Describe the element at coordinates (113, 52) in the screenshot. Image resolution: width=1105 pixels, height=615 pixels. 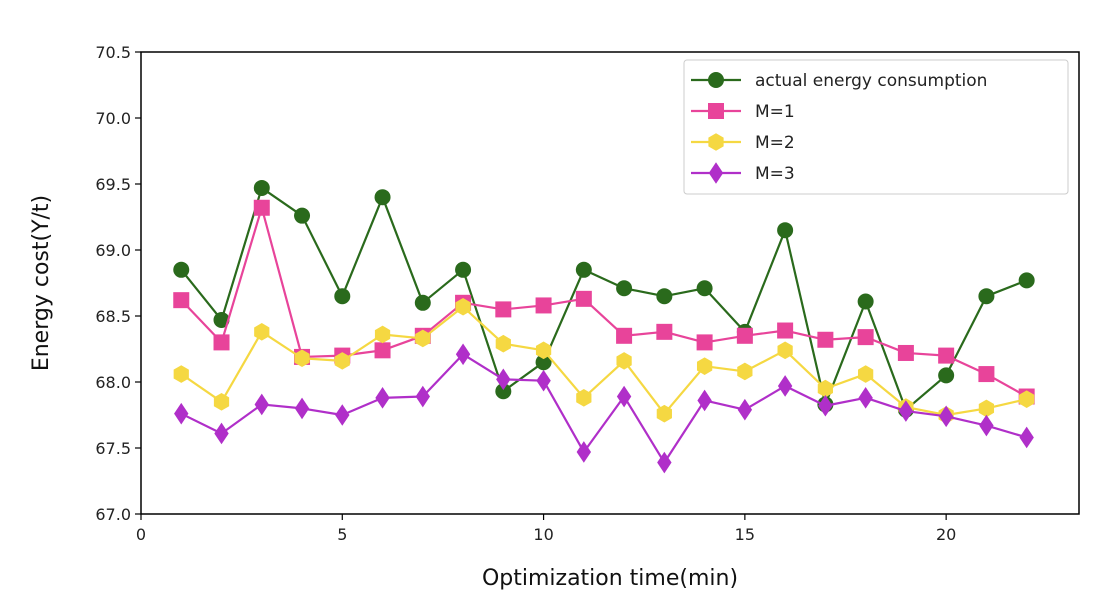
I see `y-tick-label: 70.5` at that location.